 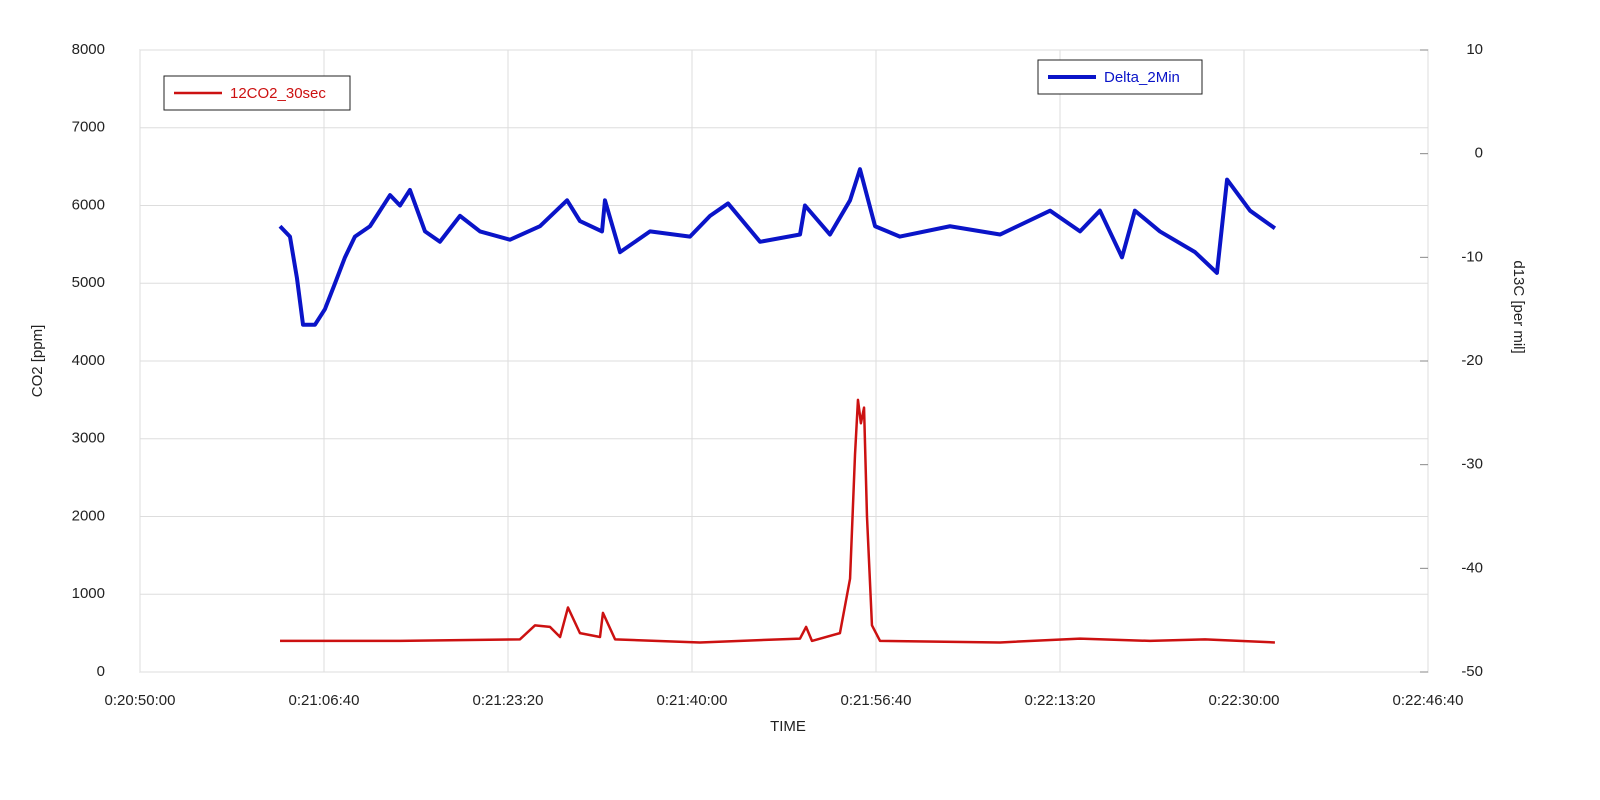 I want to click on legend-label: Delta_2Min, so click(x=1142, y=77).